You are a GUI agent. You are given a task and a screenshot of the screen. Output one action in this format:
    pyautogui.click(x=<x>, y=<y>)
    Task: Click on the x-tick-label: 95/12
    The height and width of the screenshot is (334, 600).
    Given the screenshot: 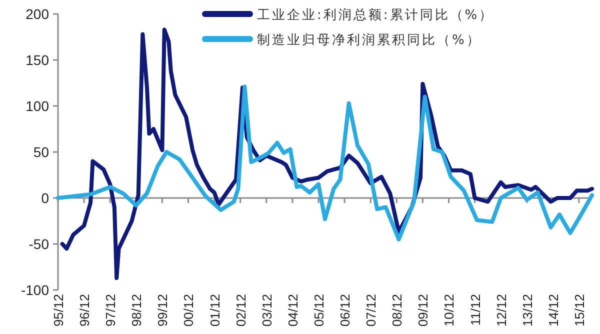 What is the action you would take?
    pyautogui.click(x=58, y=310)
    